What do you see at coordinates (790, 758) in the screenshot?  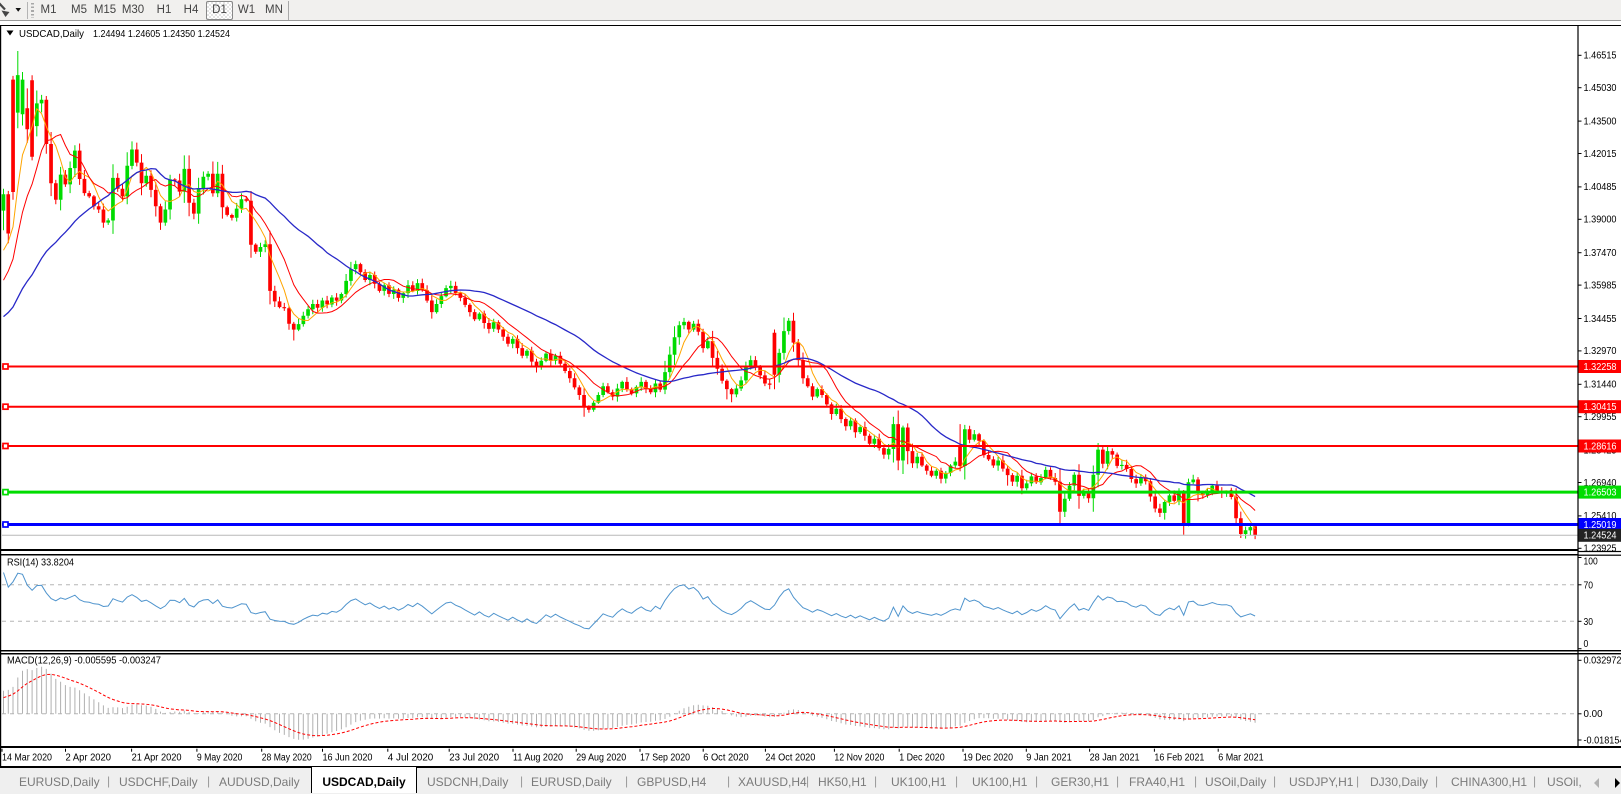 I see `svg-text: 24 Oct 2020` at bounding box center [790, 758].